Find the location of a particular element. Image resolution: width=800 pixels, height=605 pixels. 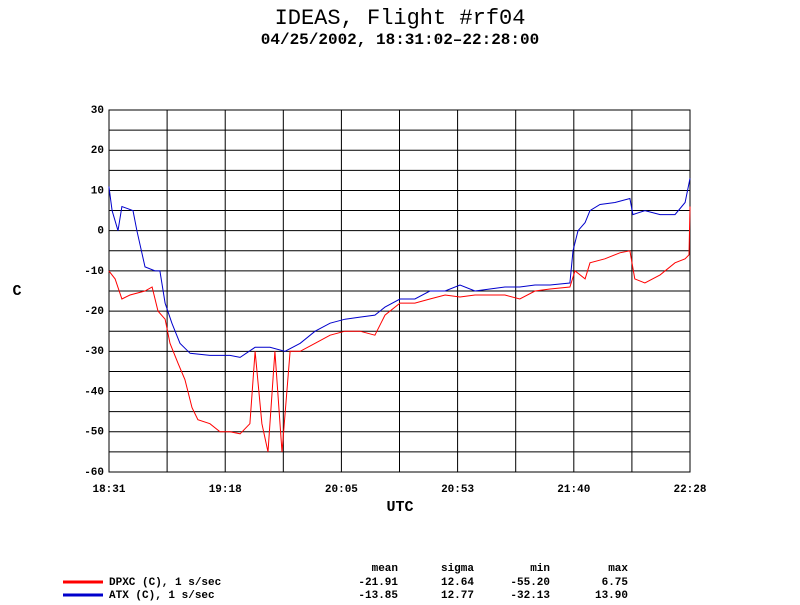

y-tick-label: 30 is located at coordinates (97, 111).